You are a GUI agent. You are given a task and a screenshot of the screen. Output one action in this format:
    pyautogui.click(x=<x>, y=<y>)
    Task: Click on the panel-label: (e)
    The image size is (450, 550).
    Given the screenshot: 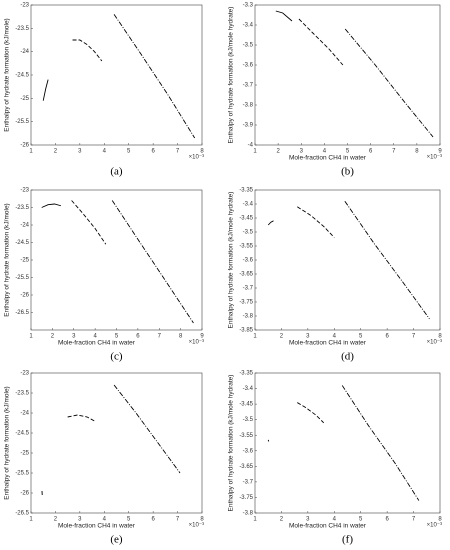 What is the action you would take?
    pyautogui.click(x=116, y=540)
    